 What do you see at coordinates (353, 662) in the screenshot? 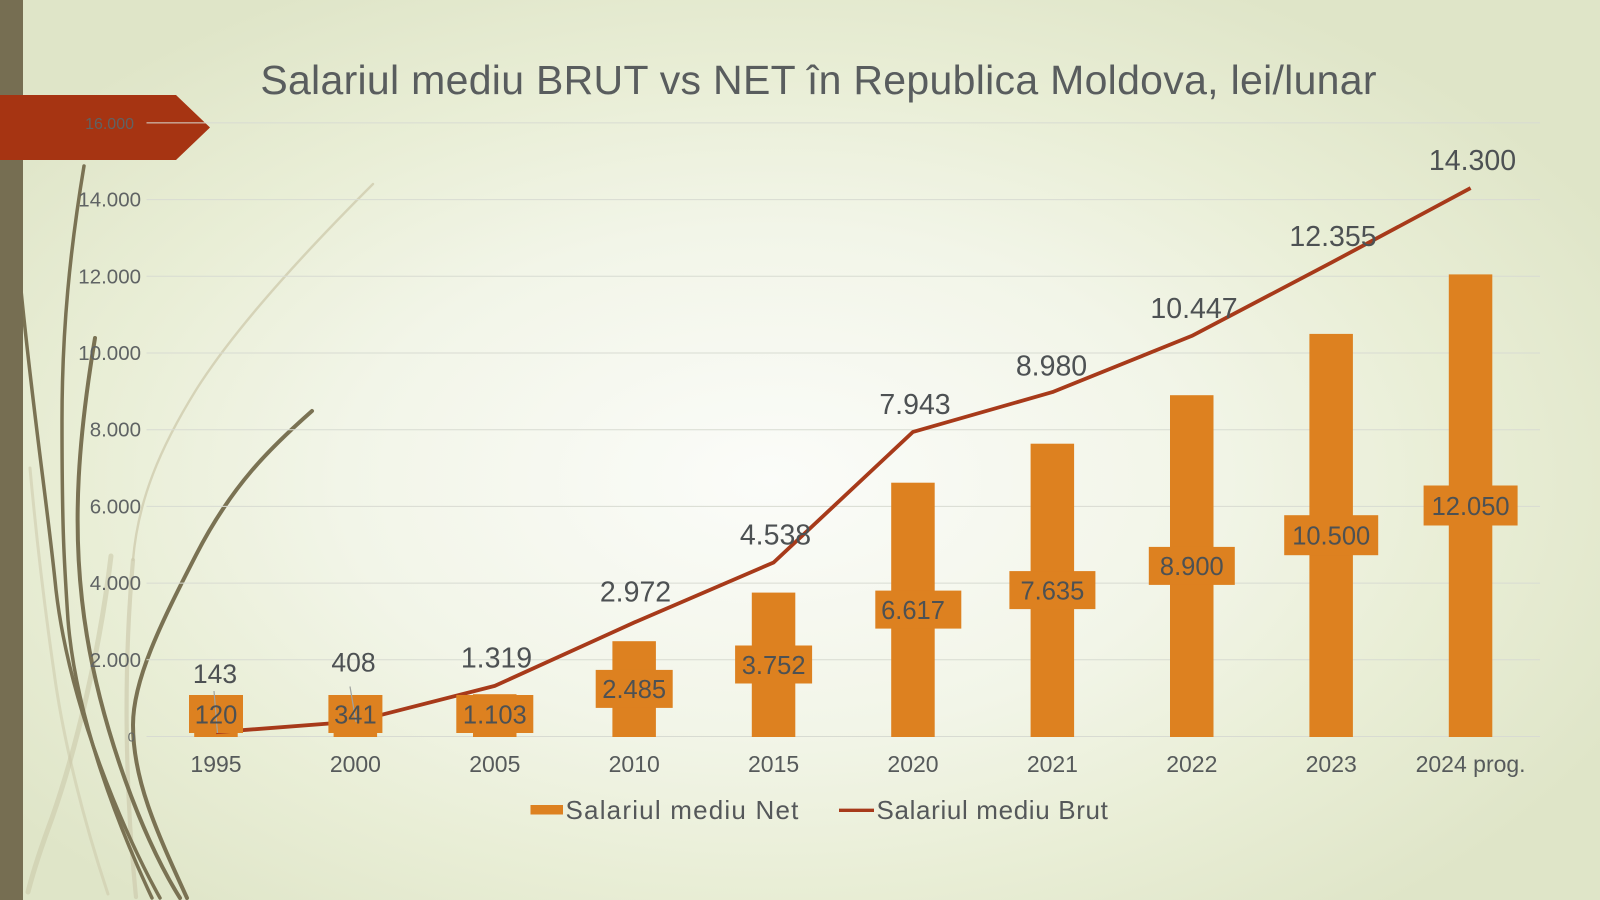
I see `svg-text: 408` at bounding box center [353, 662].